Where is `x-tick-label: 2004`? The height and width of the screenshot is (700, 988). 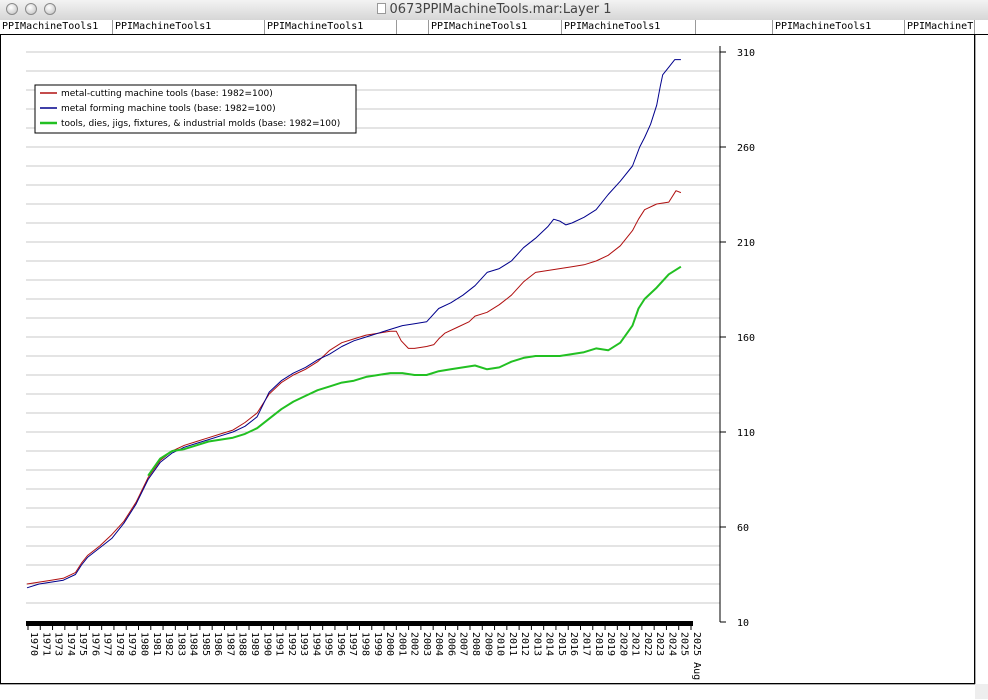 x-tick-label: 2004 is located at coordinates (438, 644).